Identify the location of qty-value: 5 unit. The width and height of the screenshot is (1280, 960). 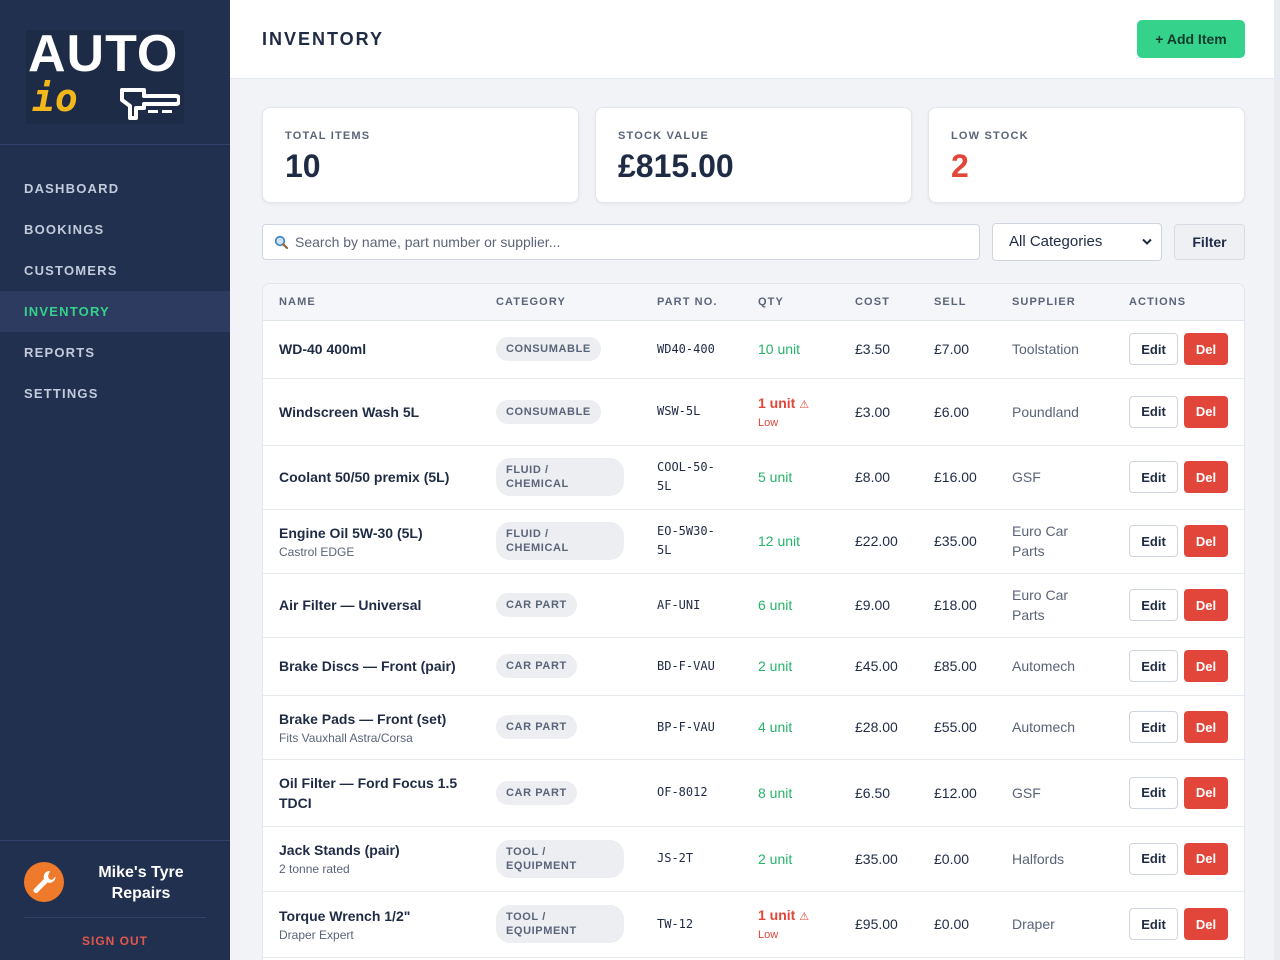
(775, 477).